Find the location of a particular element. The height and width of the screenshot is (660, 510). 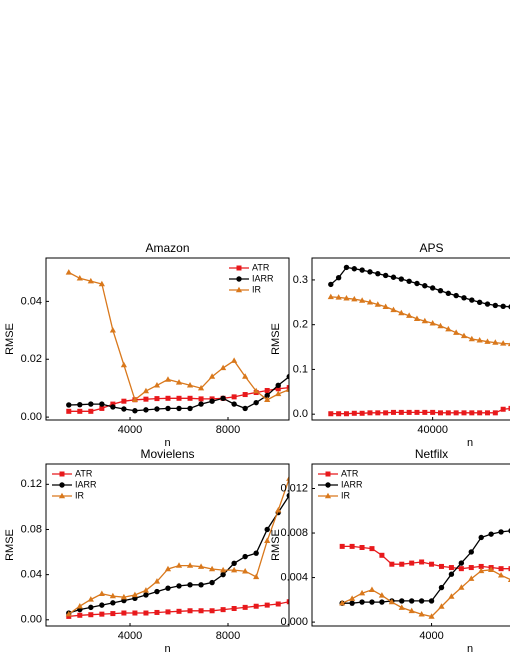

y-tick-label: 0.04 is located at coordinates (31, 301).